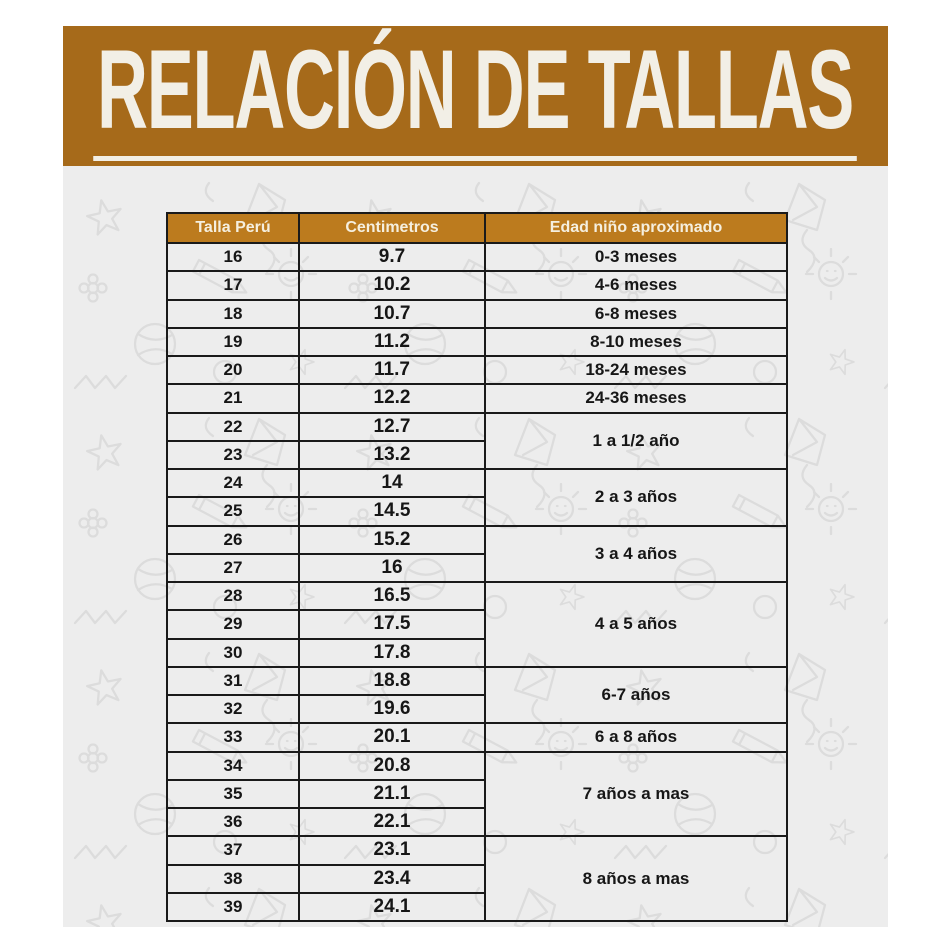  What do you see at coordinates (233, 596) in the screenshot?
I see `talla-cell: 28` at bounding box center [233, 596].